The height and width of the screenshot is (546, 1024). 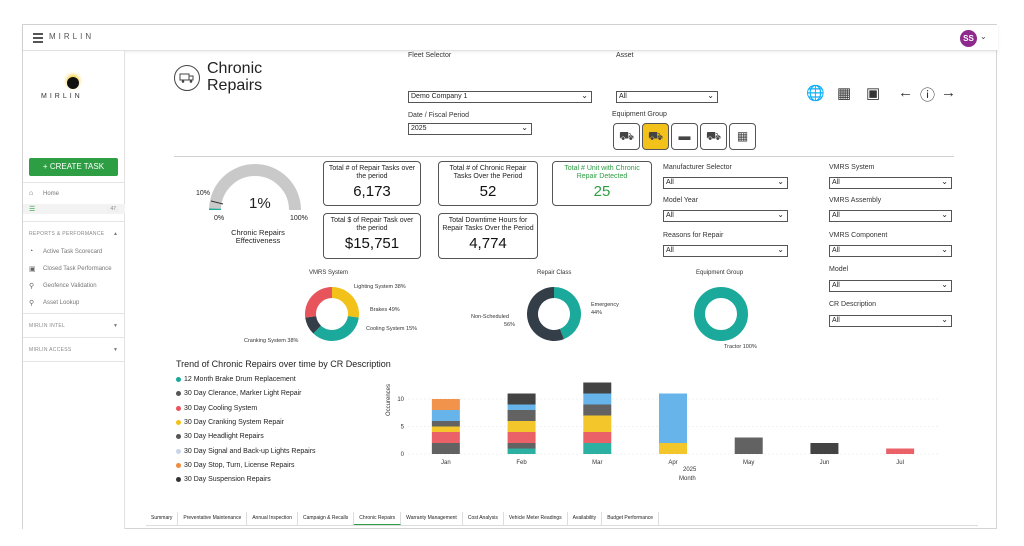 What do you see at coordinates (748, 463) in the screenshot?
I see `x-tick-label: May` at bounding box center [748, 463].